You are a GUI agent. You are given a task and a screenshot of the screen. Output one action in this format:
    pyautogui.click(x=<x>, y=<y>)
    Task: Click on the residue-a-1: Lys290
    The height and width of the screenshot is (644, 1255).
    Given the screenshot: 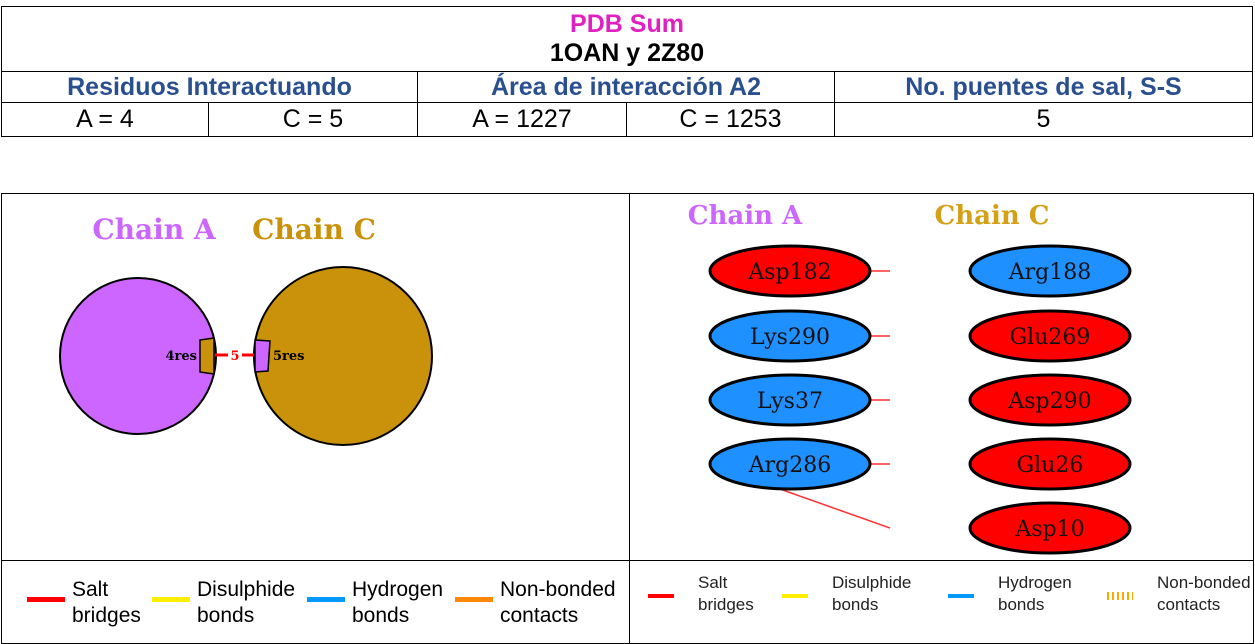 What is the action you would take?
    pyautogui.click(x=790, y=336)
    